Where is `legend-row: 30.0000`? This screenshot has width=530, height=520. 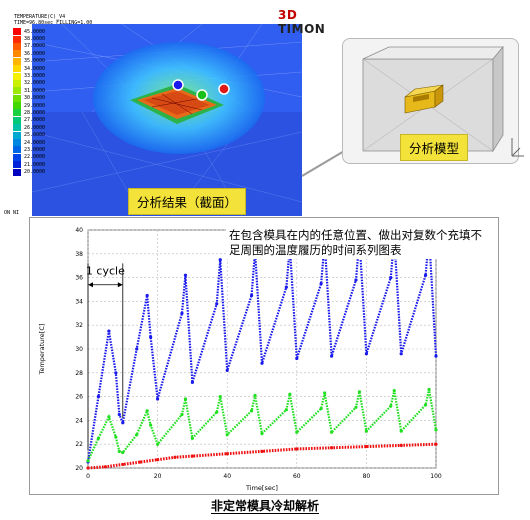
legend-row: 30.0000 is located at coordinates (31, 98).